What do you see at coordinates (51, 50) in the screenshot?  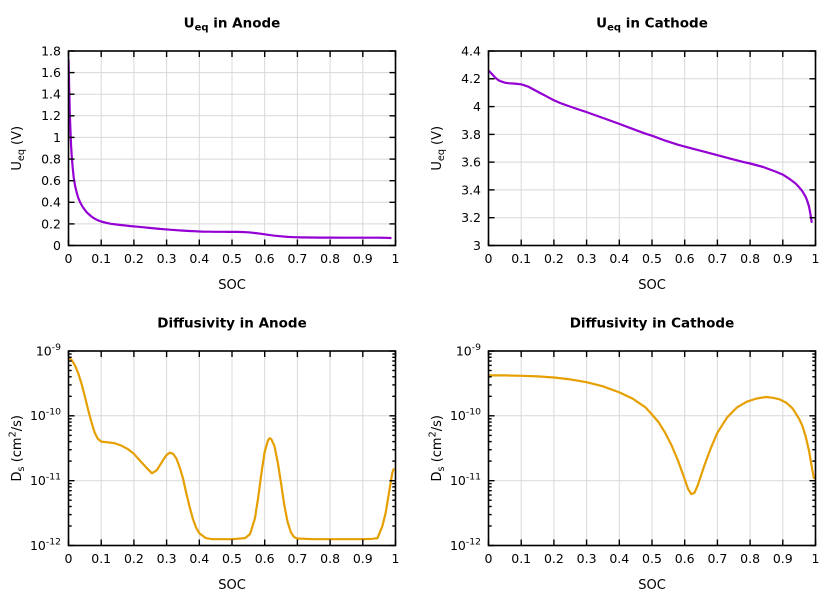 I see `y-tick-label: 1.8` at bounding box center [51, 50].